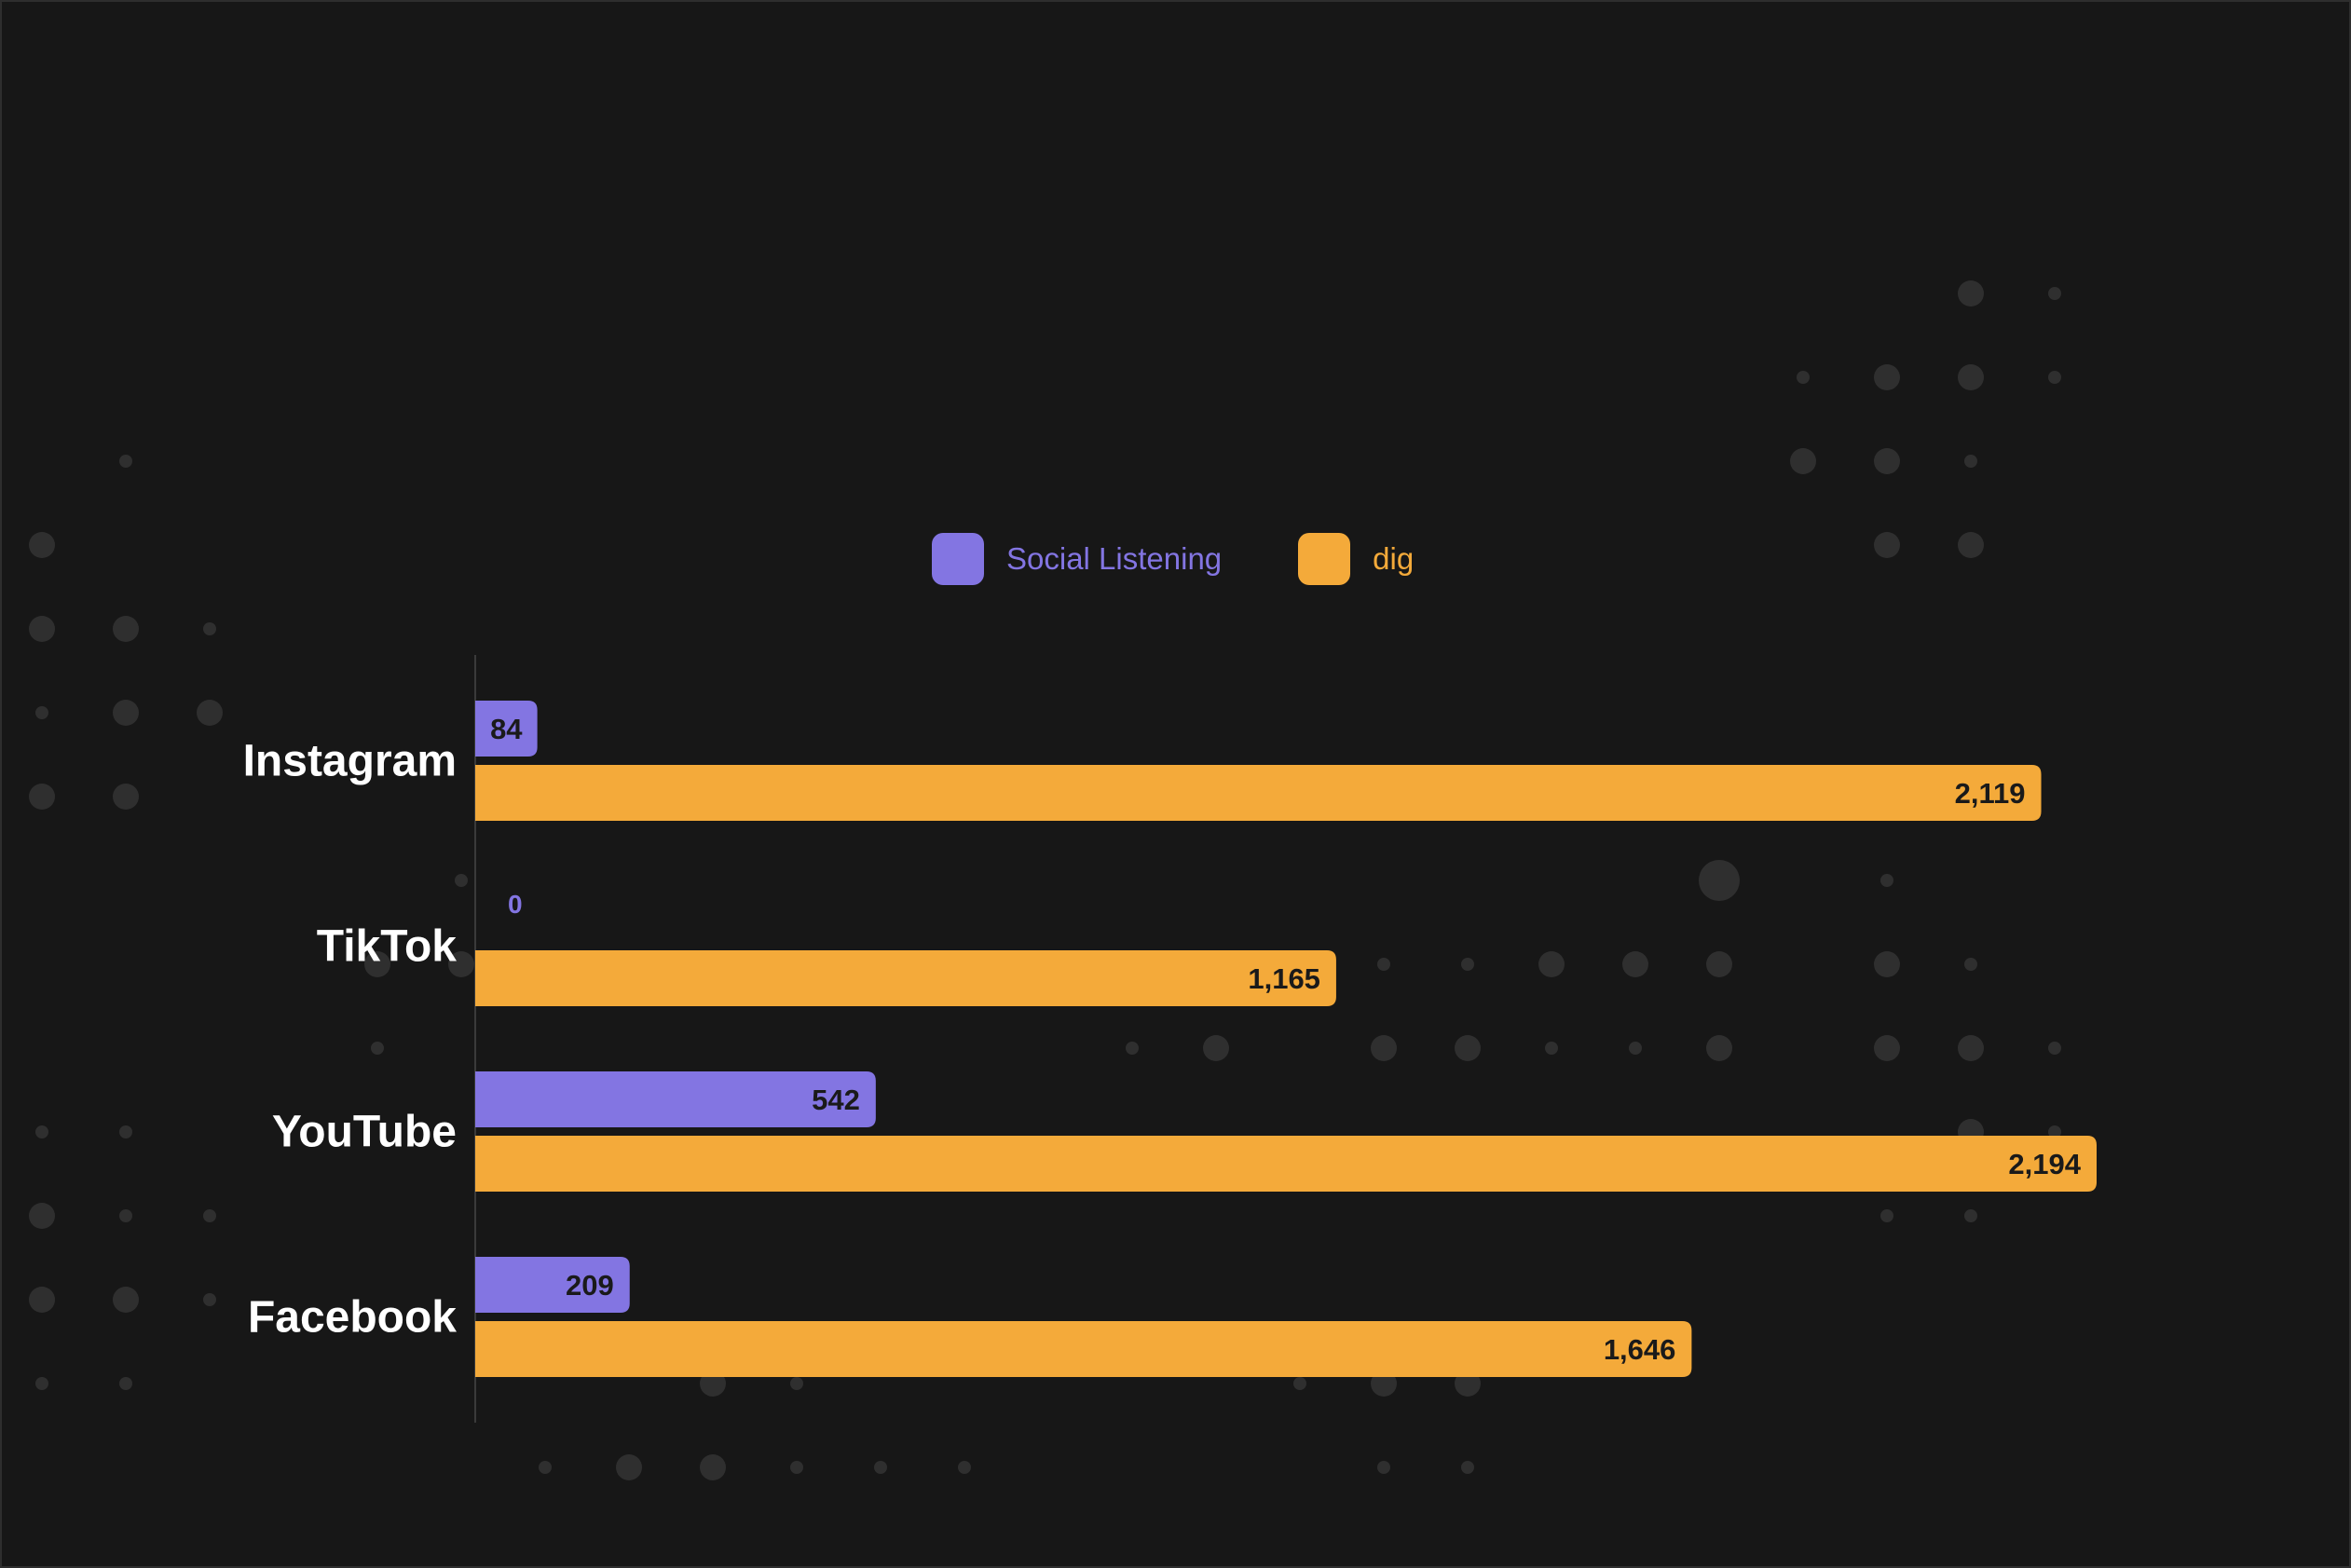 The height and width of the screenshot is (1568, 2351). Describe the element at coordinates (387, 947) in the screenshot. I see `category-label-tiktok: TikTok` at that location.